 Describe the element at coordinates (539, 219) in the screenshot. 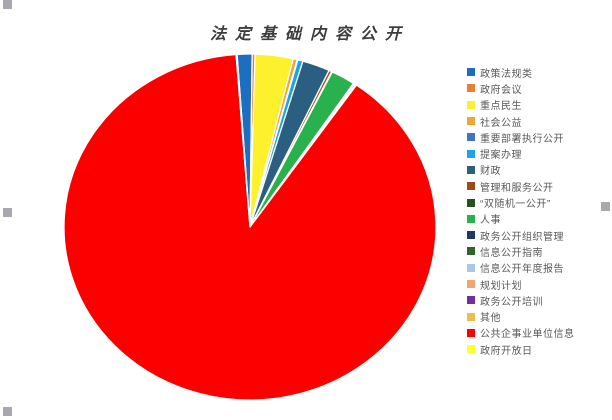

I see `legend-item-9: 人事` at that location.